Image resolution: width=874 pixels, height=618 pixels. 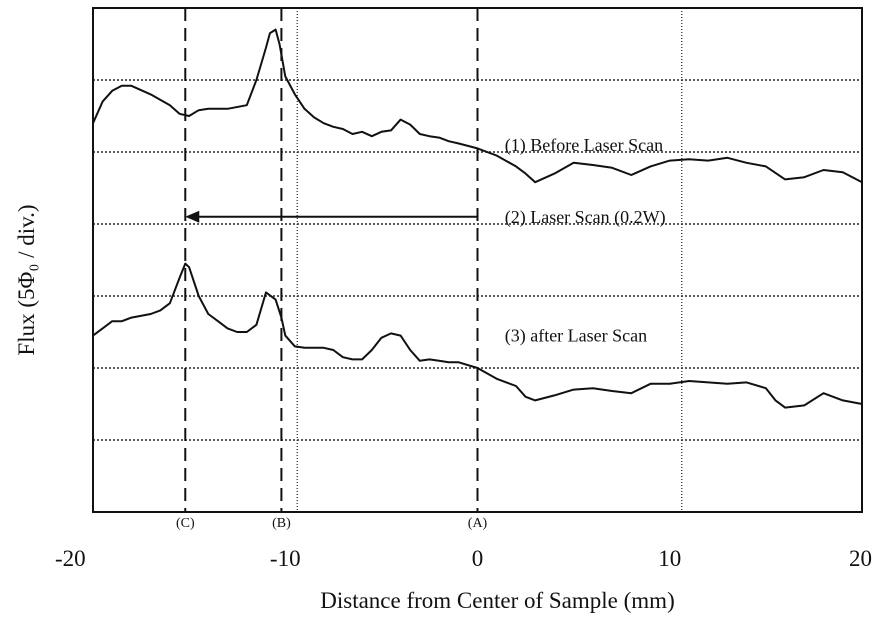 I want to click on marker-label: (A), so click(x=478, y=523).